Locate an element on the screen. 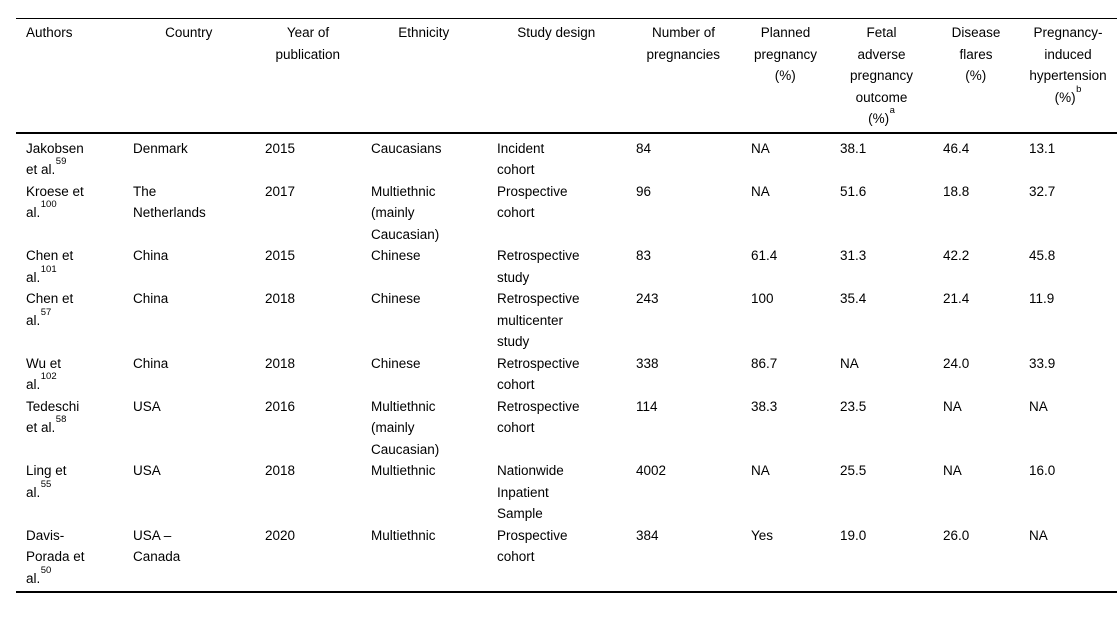 The image size is (1117, 629). cell-disease-flares: 42.2 is located at coordinates (976, 266).